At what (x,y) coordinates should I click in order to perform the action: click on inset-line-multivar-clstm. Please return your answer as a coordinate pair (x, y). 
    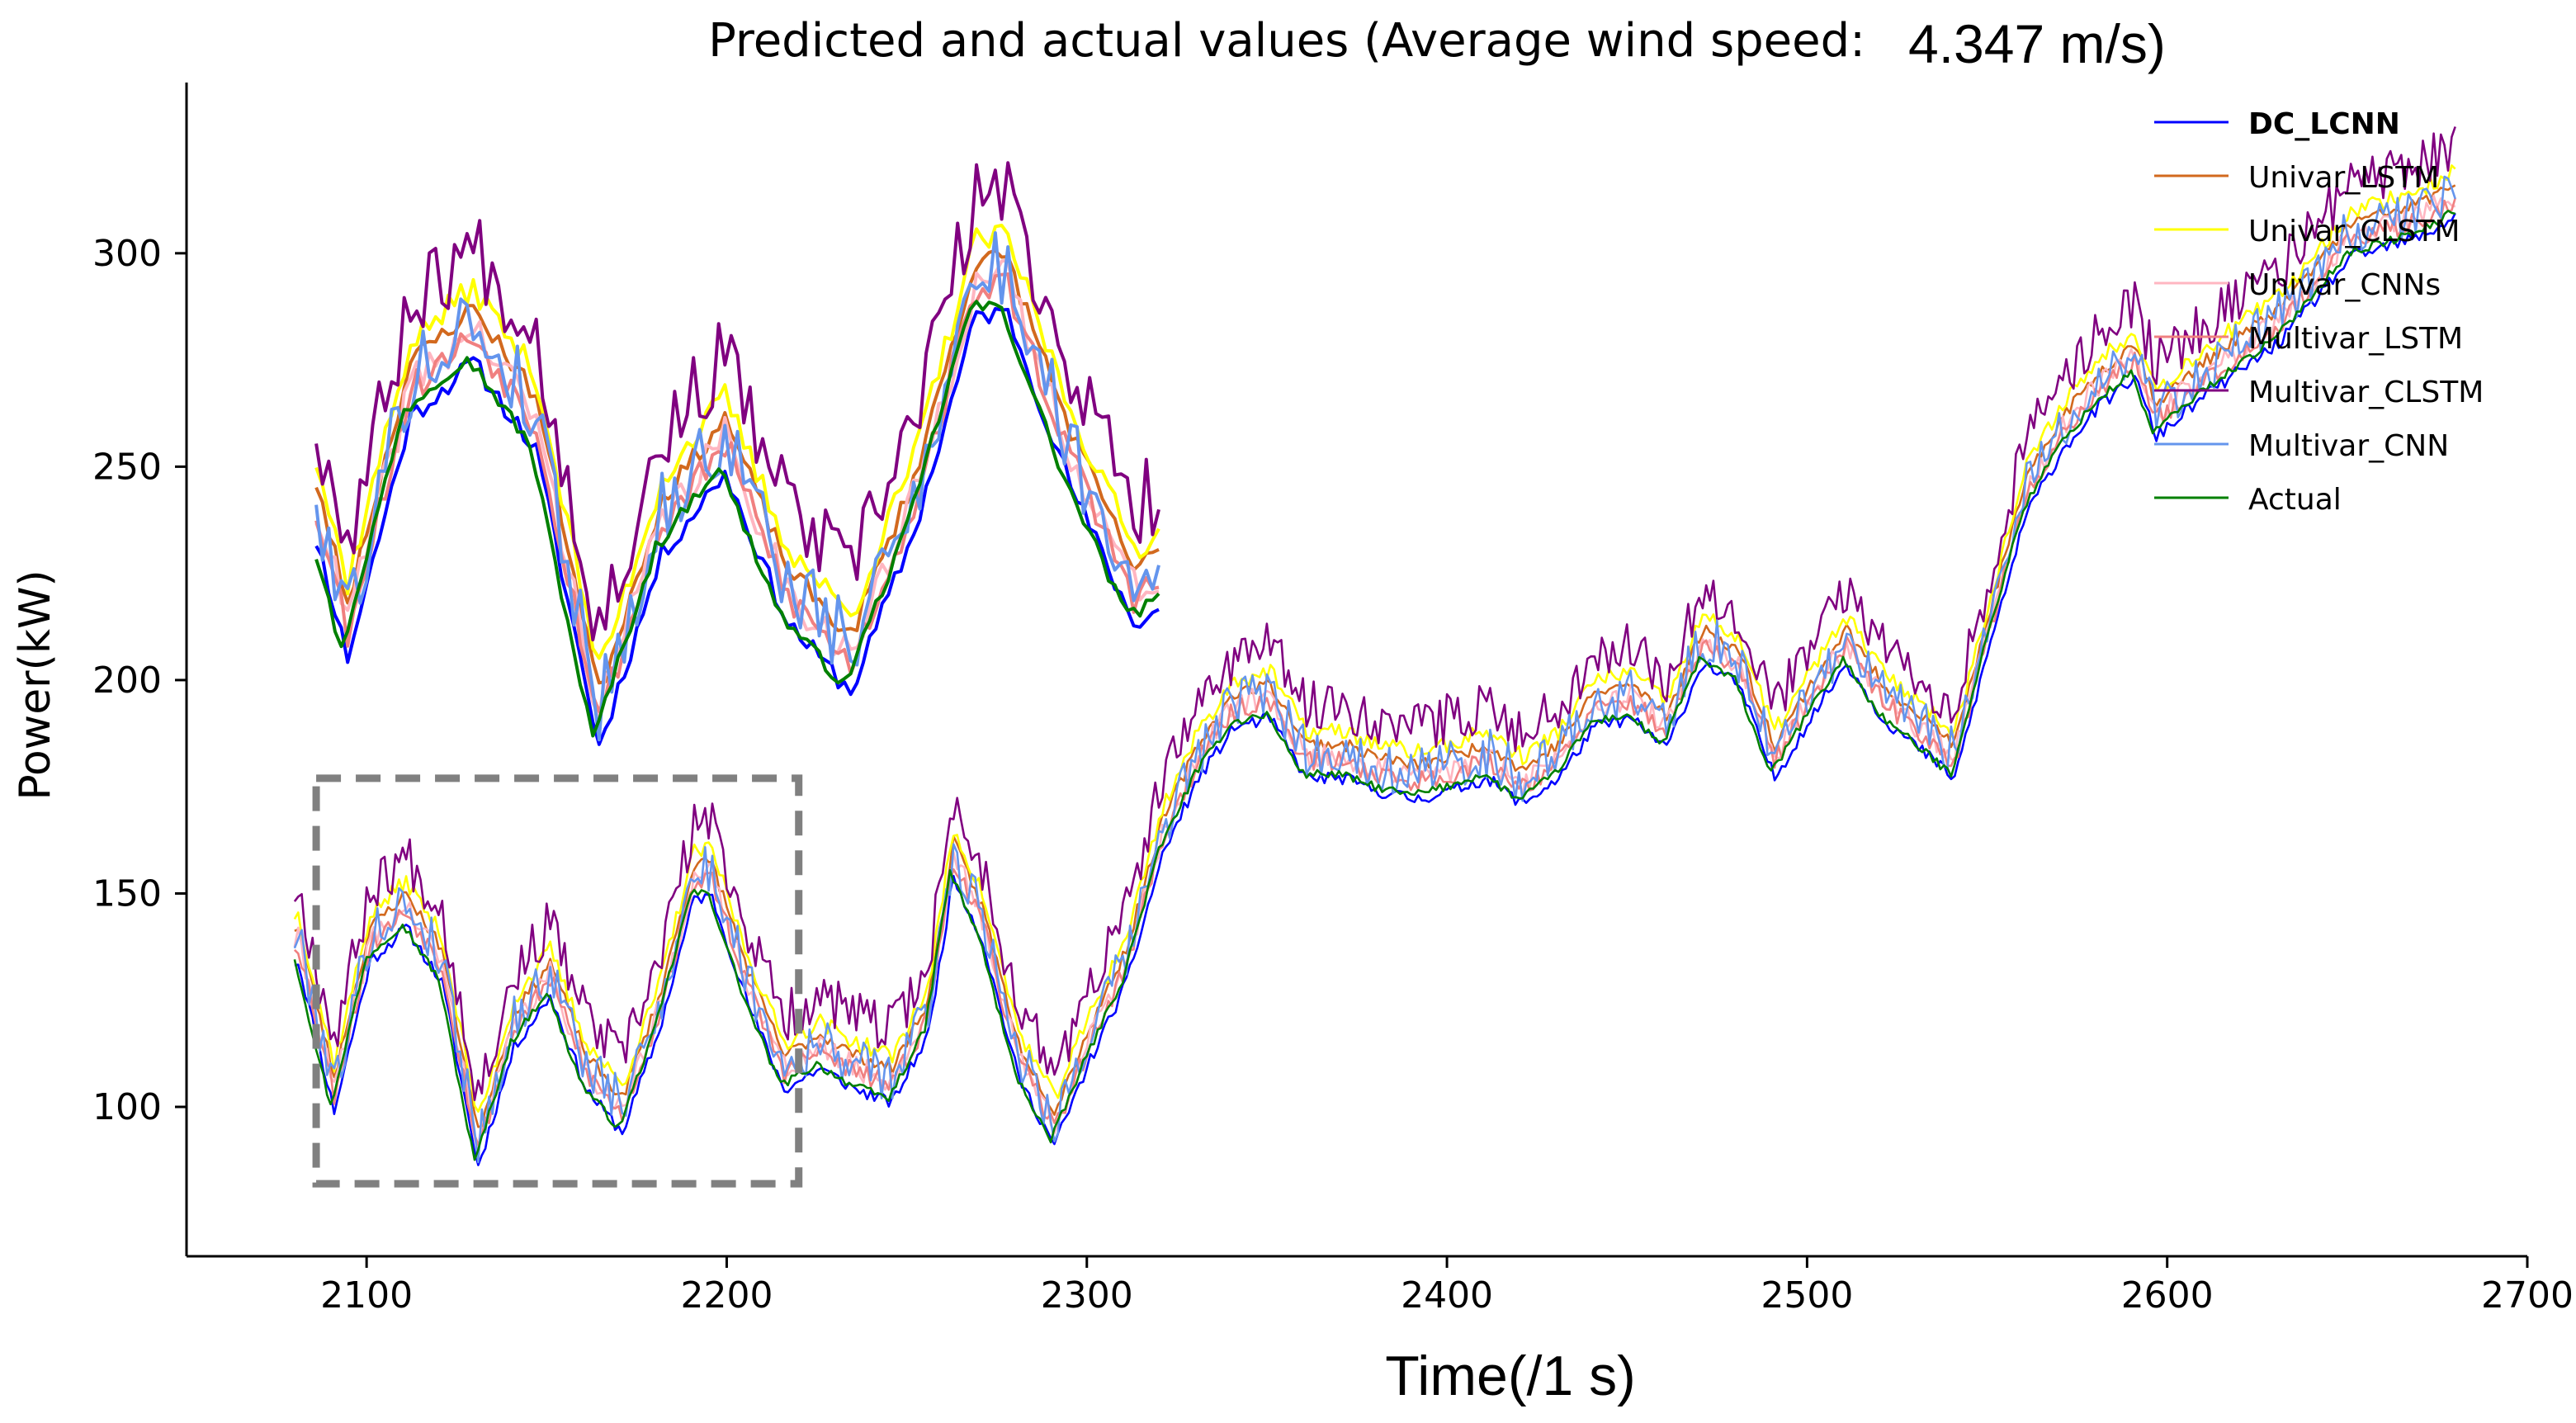
    Looking at the image, I should click on (737, 401).